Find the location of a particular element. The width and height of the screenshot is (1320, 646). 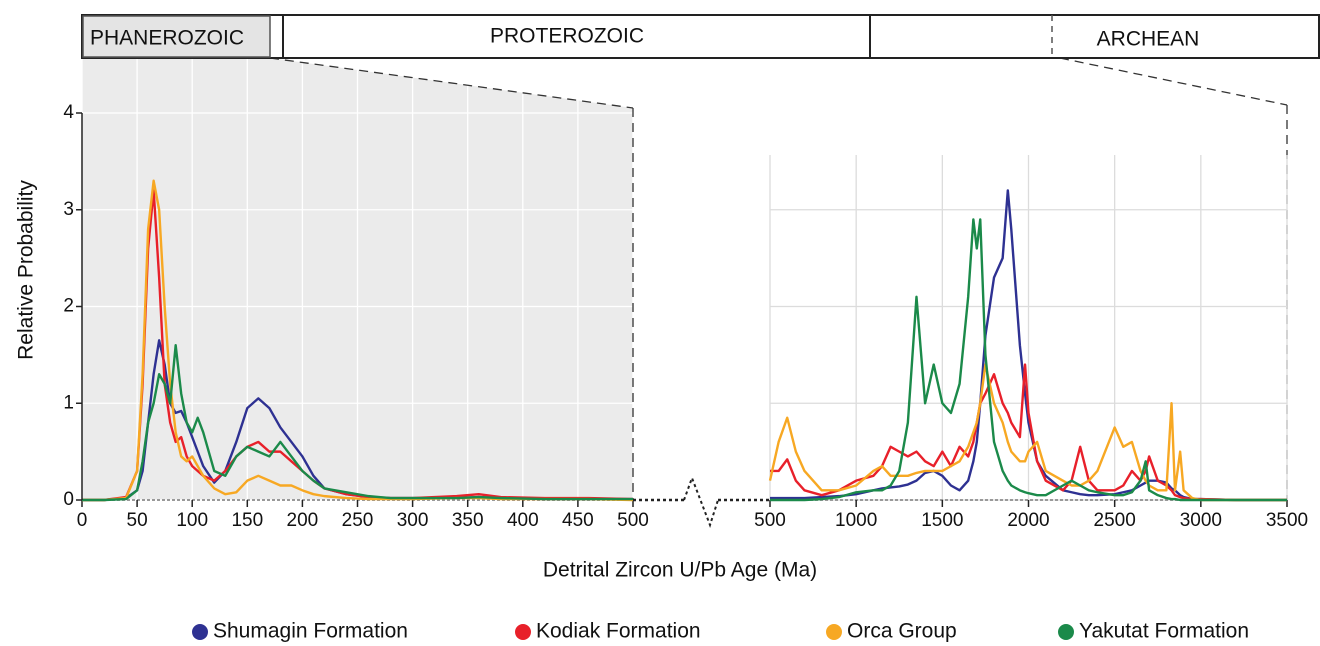

x-tick-label: 350 is located at coordinates (468, 520).